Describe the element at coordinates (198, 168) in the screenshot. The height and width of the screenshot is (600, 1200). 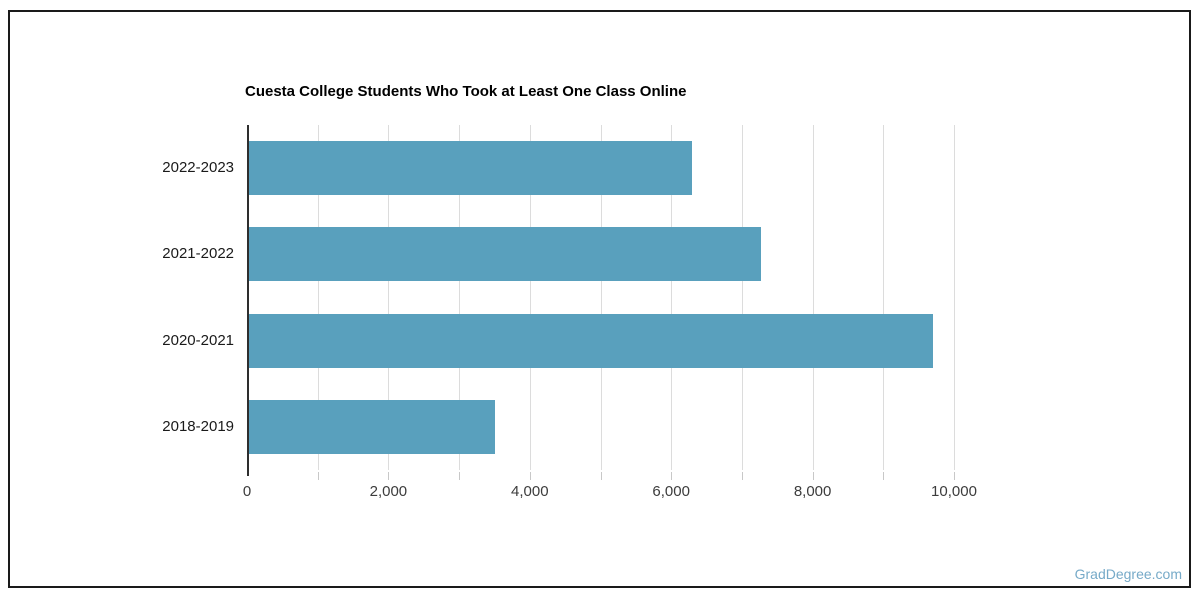
I see `category-label-2022-2023: 2022-2023` at that location.